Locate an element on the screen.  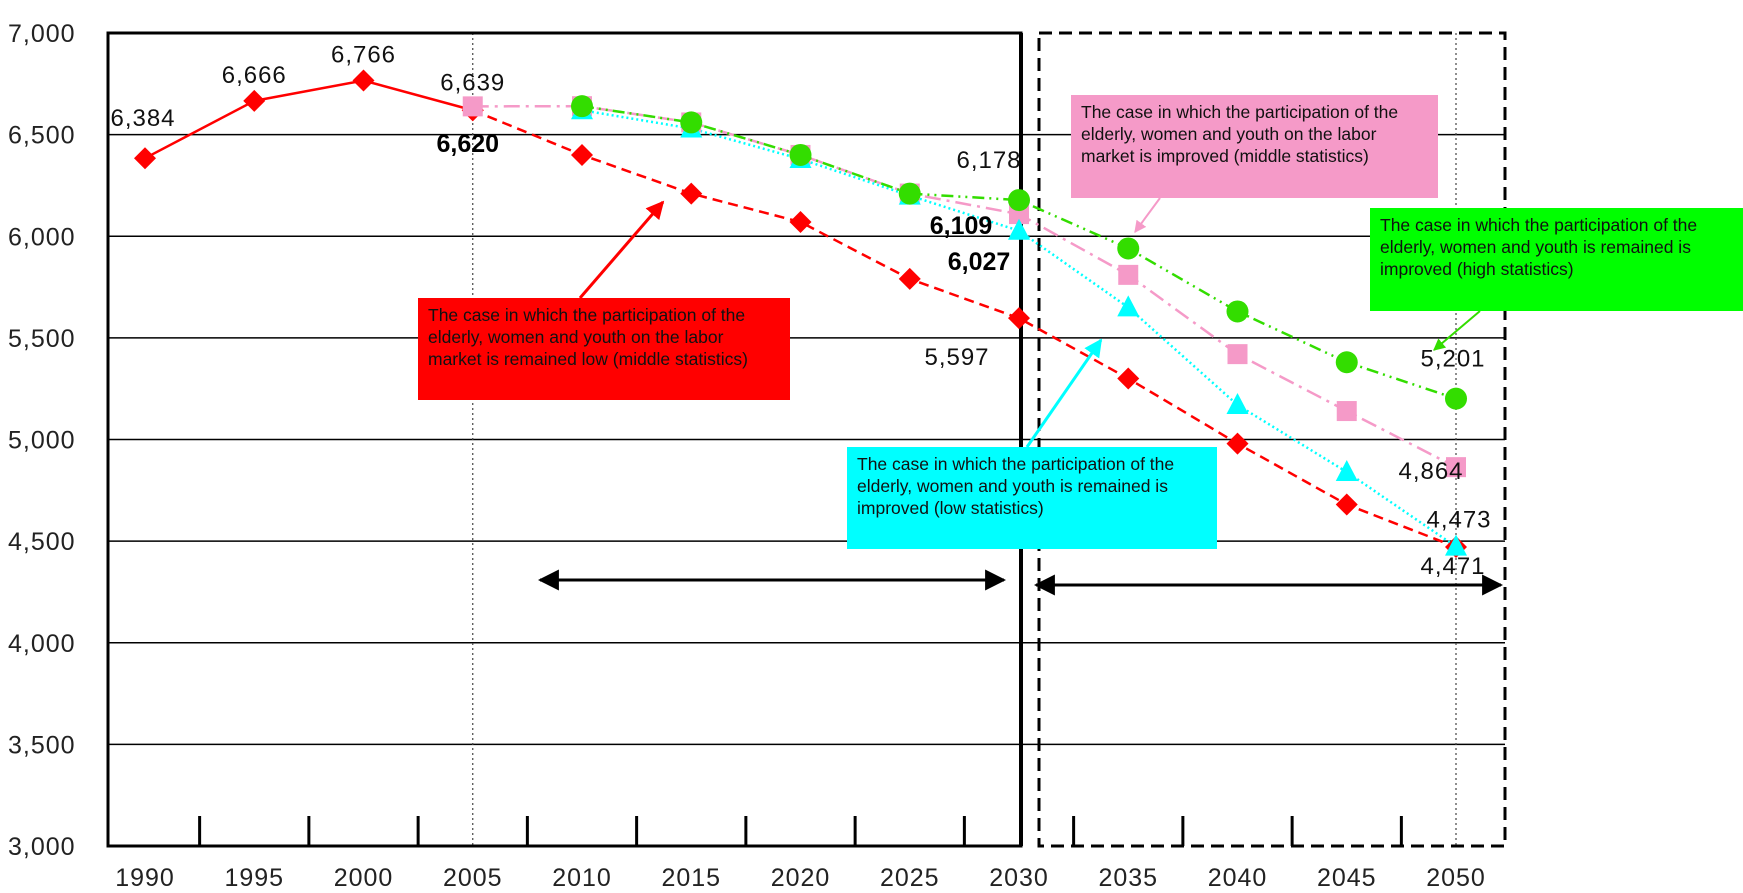
y-tick-label: 6,000 is located at coordinates (42, 237).